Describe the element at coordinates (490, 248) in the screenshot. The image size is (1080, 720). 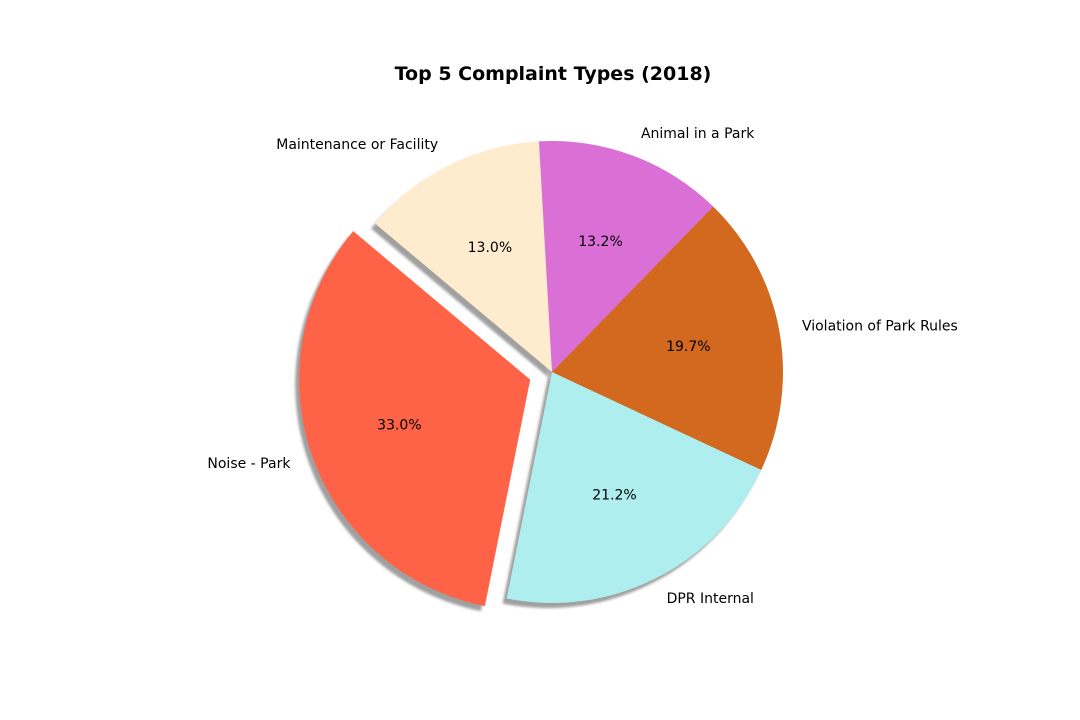
I see `pct-label-maintenance-or-facility: 13.0%` at that location.